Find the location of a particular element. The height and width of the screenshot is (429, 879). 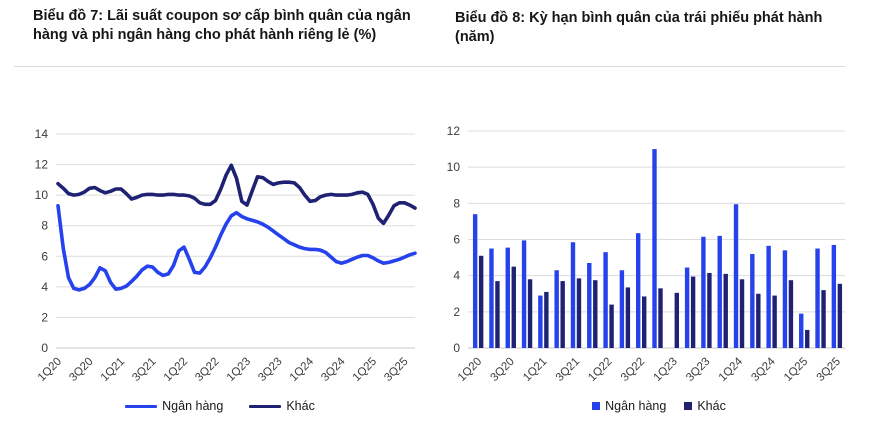

x-tick-label: 3Q21 is located at coordinates (568, 370).